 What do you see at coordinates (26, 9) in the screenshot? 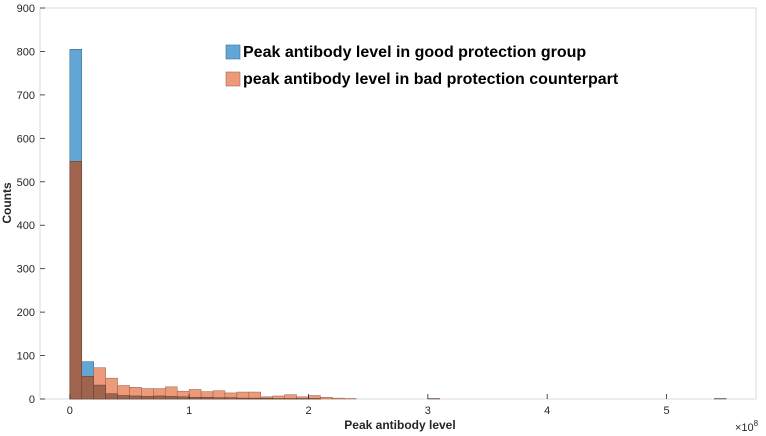
I see `y-tick-label: 900` at bounding box center [26, 9].